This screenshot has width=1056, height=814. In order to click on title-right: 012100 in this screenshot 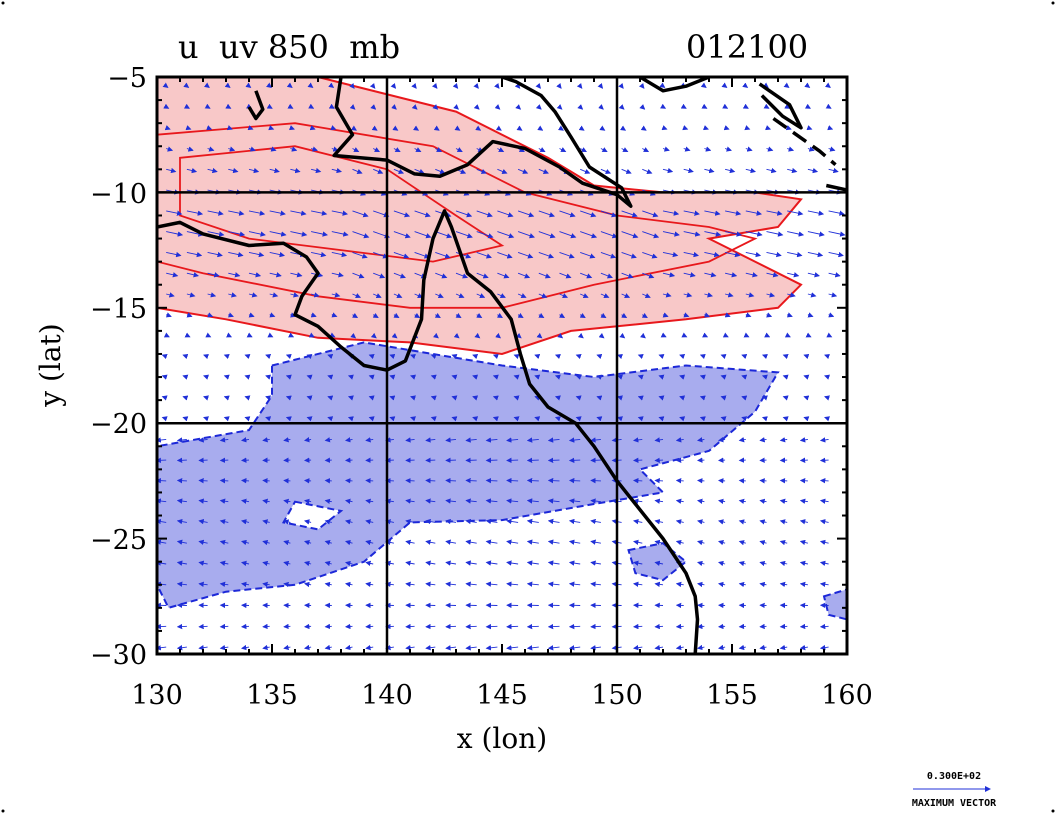, I will do `click(747, 47)`.